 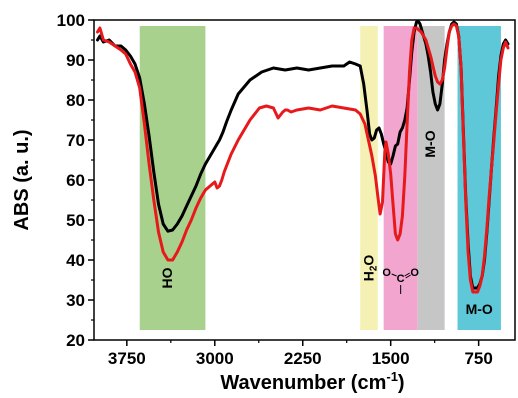 I want to click on carbonate-bond-double, so click(x=408, y=276).